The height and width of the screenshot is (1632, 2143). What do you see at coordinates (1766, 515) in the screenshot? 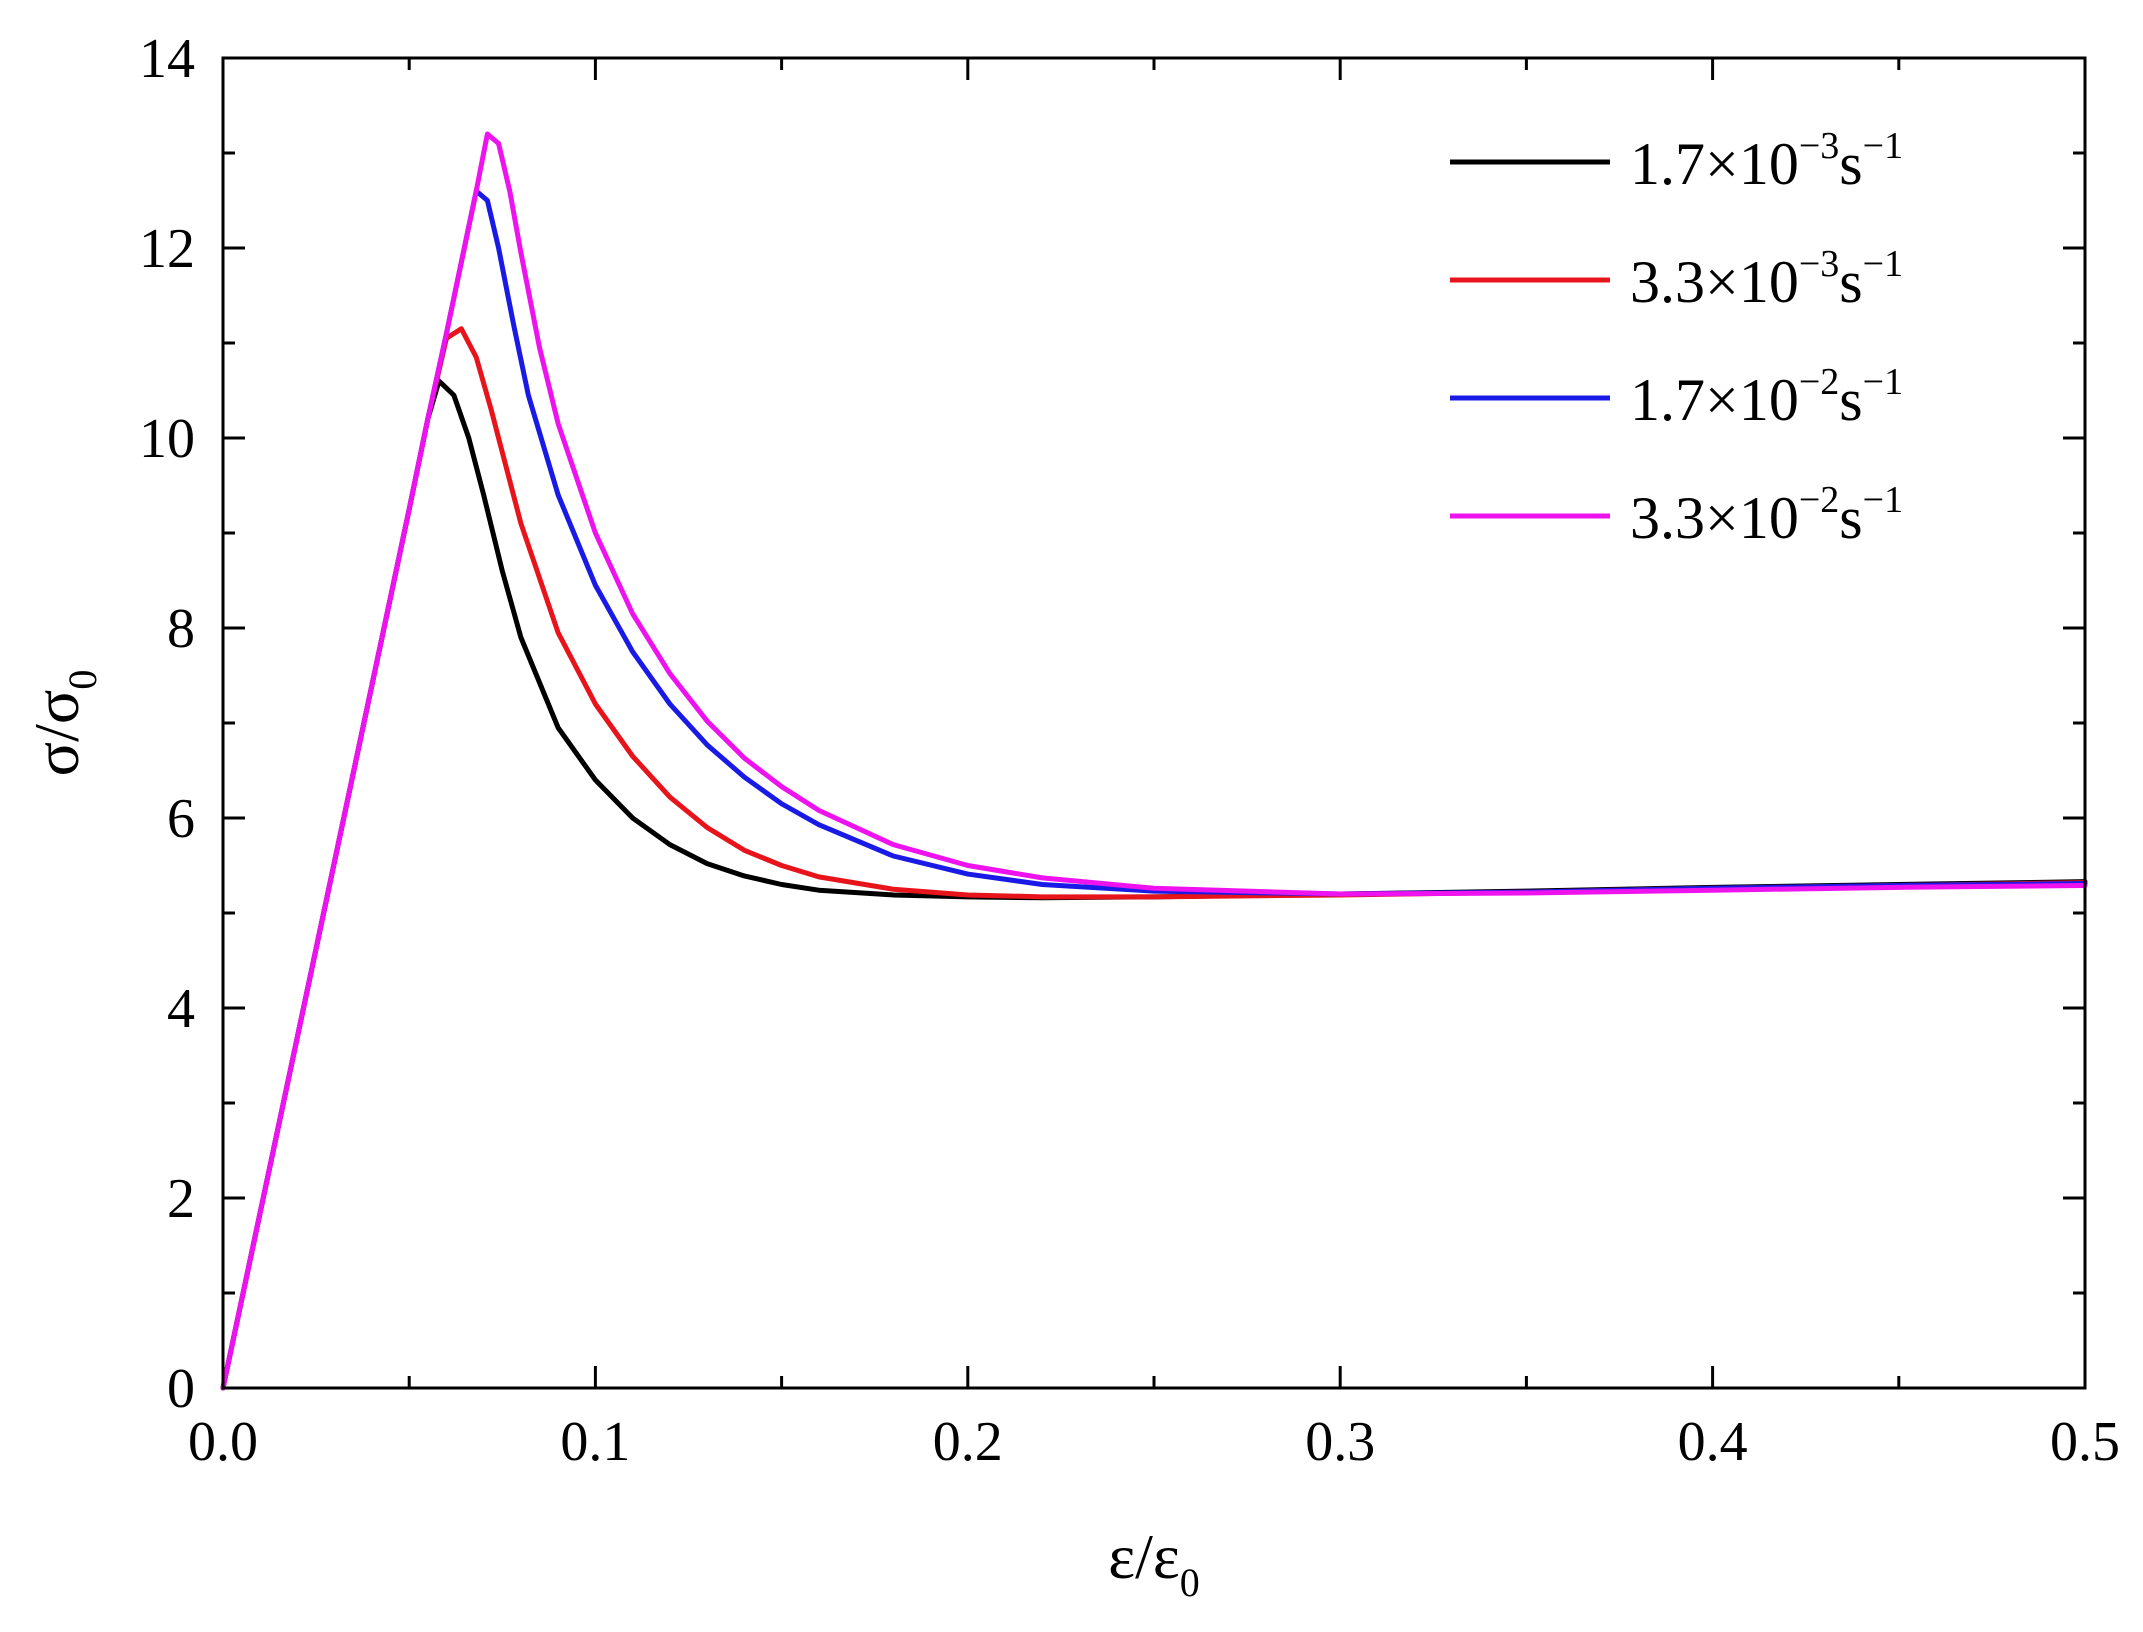
I see `legend-label-4: 3.3×10−2s−1` at bounding box center [1766, 515].